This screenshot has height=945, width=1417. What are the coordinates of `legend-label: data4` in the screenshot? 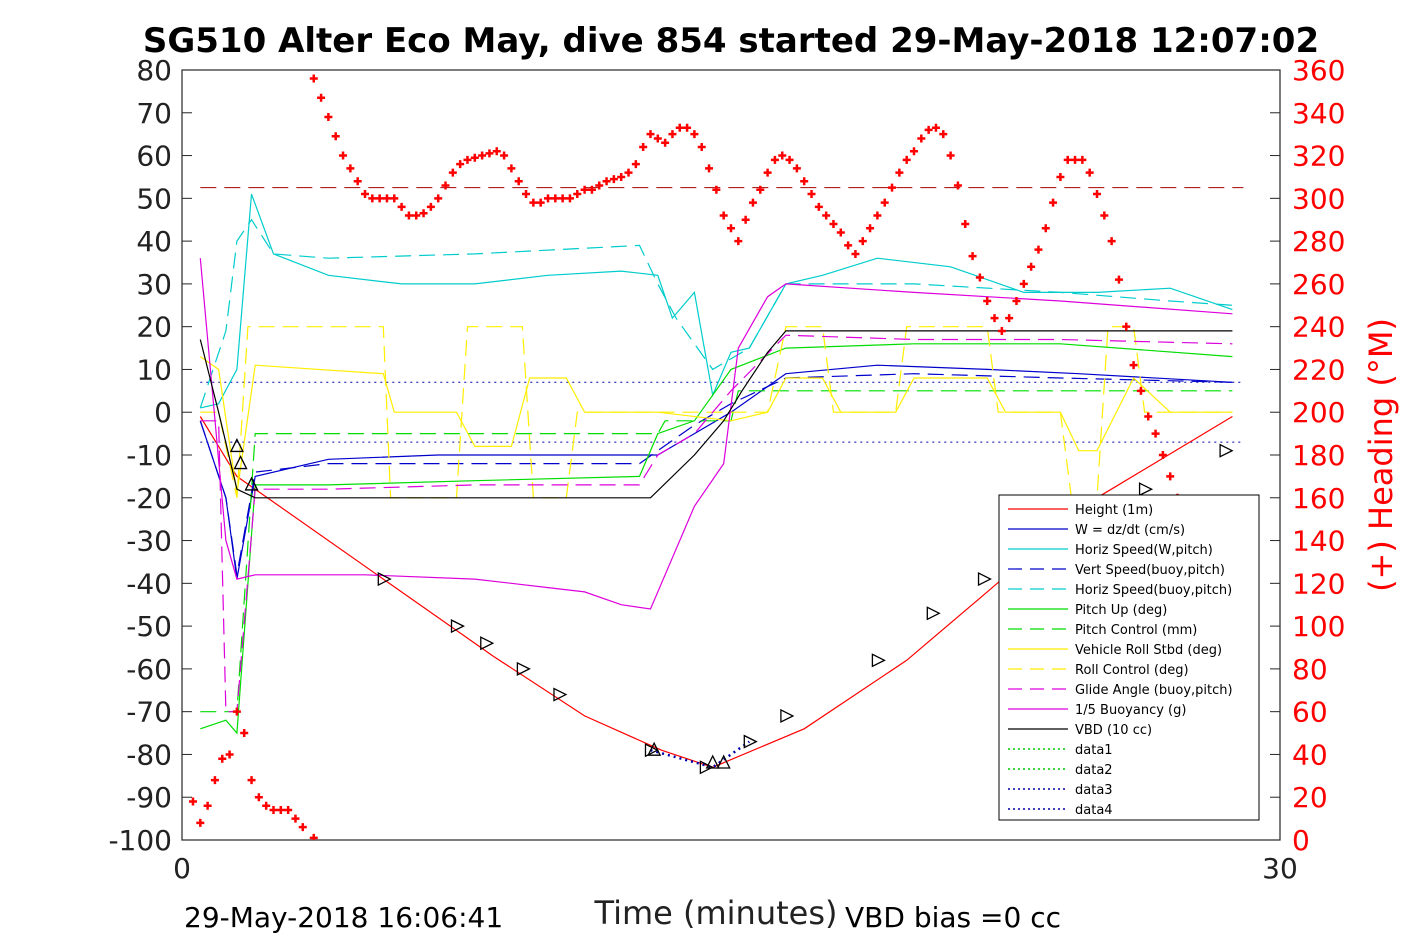 It's located at (1094, 810).